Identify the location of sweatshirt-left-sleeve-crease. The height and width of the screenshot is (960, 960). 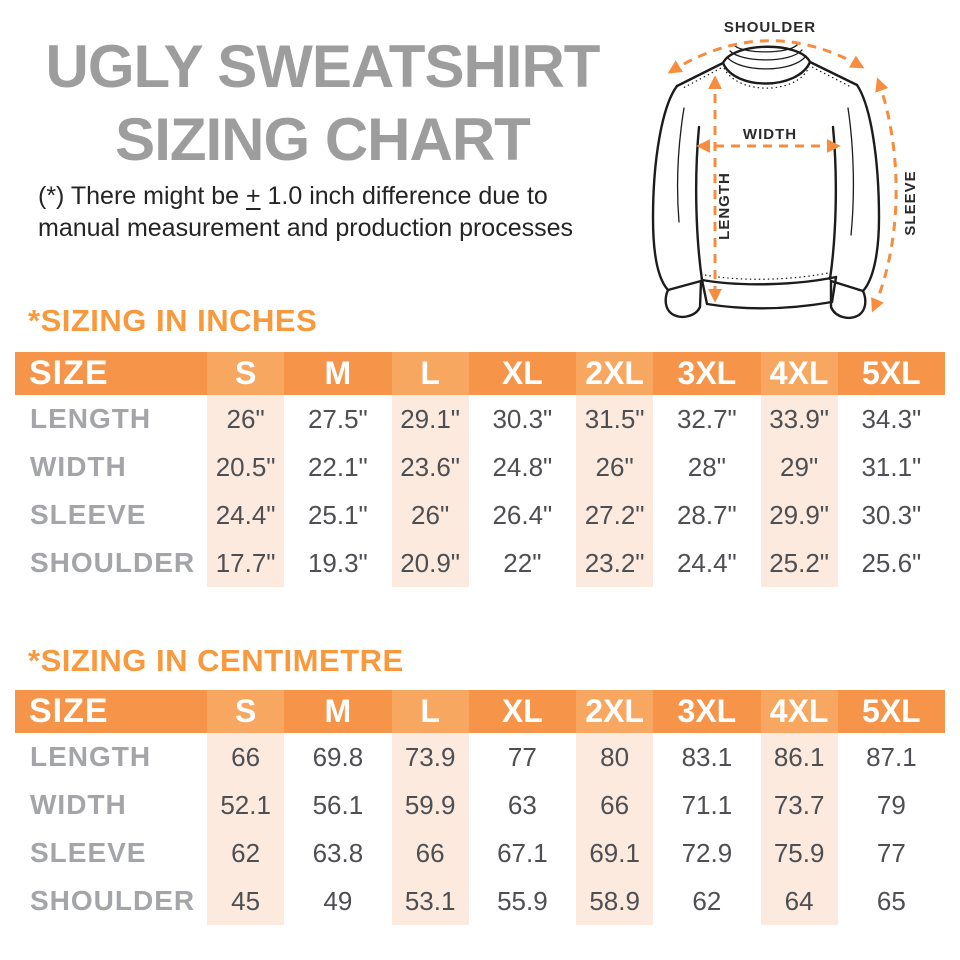
(680, 165).